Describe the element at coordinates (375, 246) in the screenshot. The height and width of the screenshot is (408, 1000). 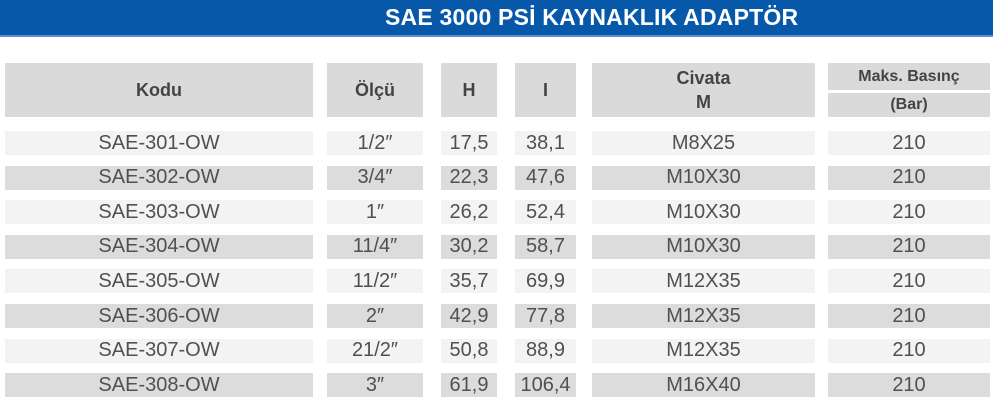
I see `cell-olcu: 11/4″` at that location.